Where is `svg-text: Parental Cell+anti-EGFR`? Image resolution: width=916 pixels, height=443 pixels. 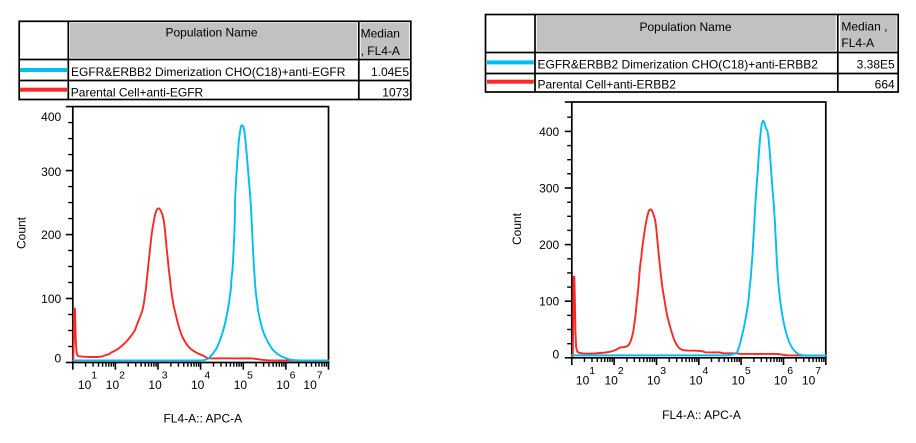
svg-text: Parental Cell+anti-EGFR is located at coordinates (137, 92).